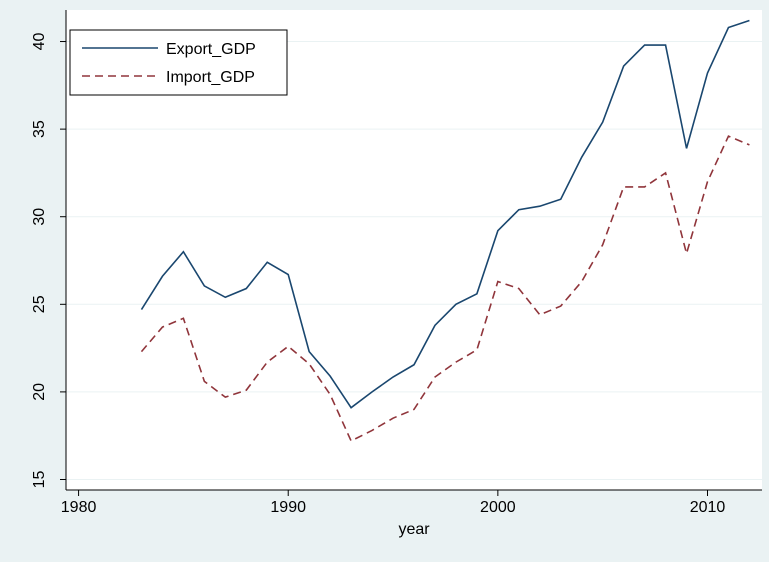  I want to click on x-tick-label: 2000, so click(498, 507).